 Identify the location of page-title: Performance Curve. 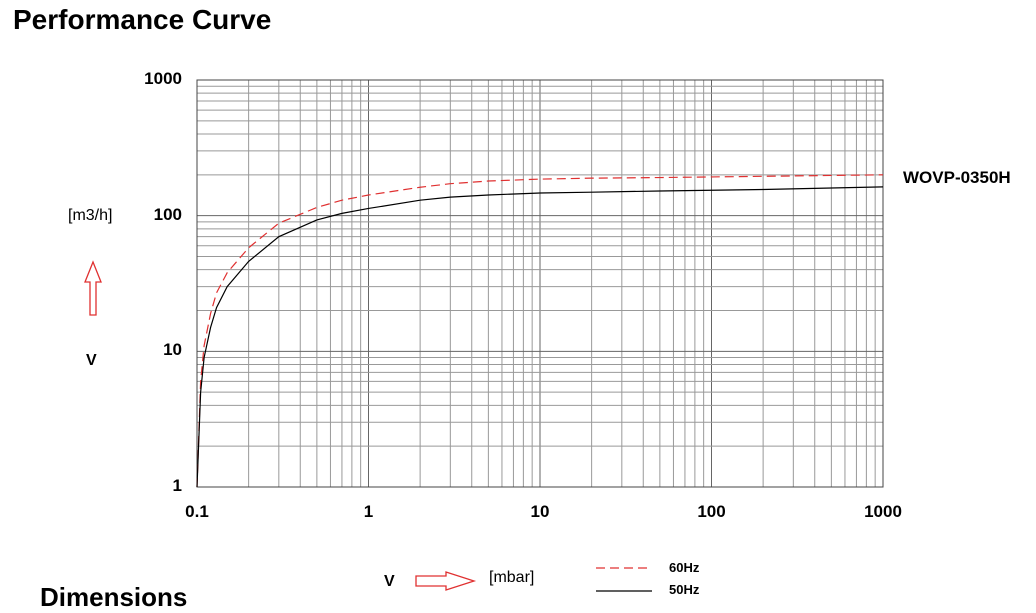
(142, 19).